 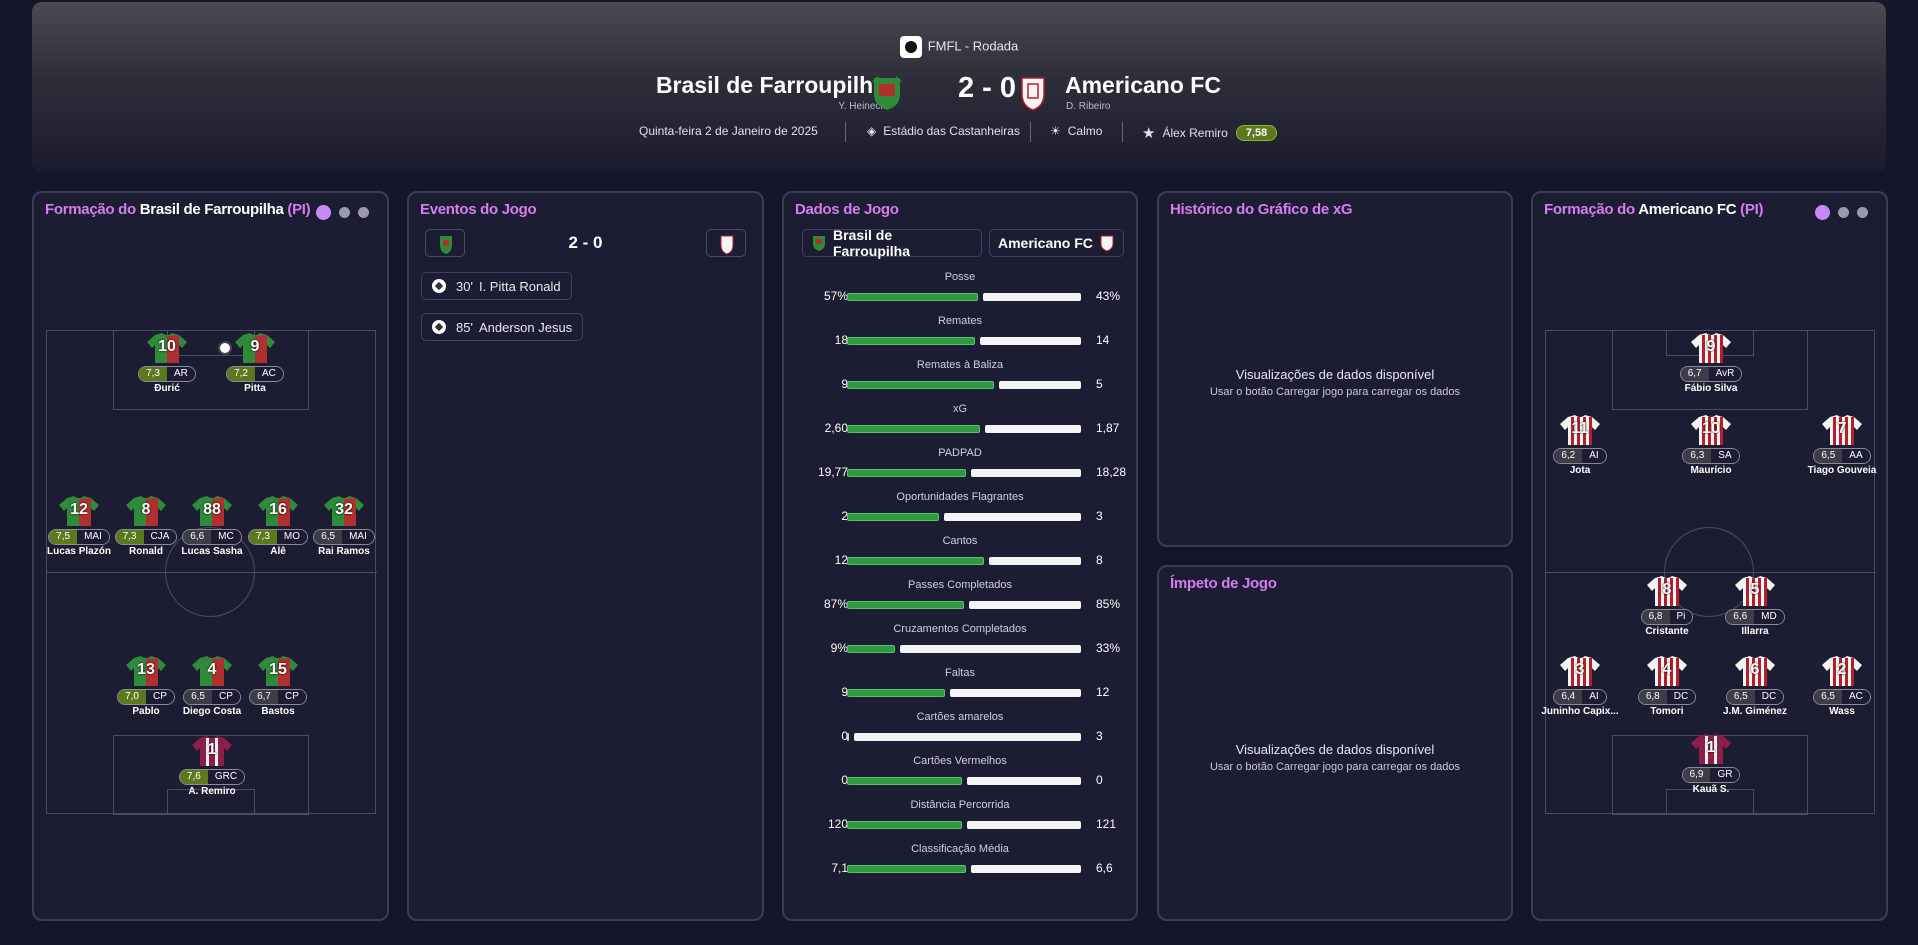 What do you see at coordinates (1711, 764) in the screenshot?
I see `player-card: 1 6,9 GR Kauã S.` at bounding box center [1711, 764].